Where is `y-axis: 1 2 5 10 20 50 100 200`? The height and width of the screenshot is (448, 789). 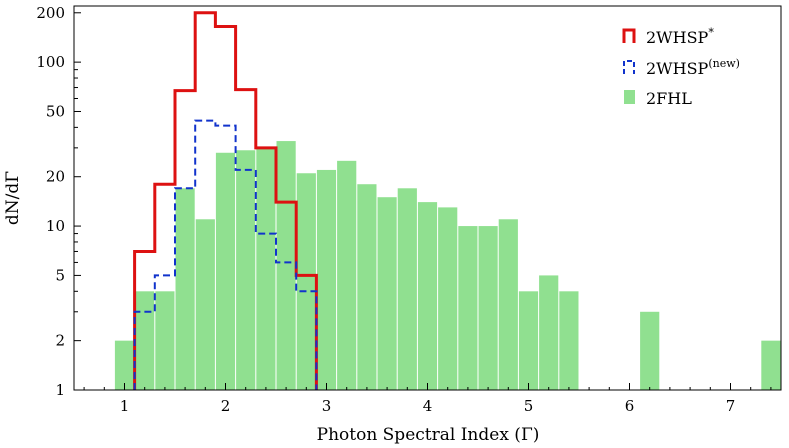
y-axis: 1 2 5 10 20 50 100 200 is located at coordinates (58, 201).